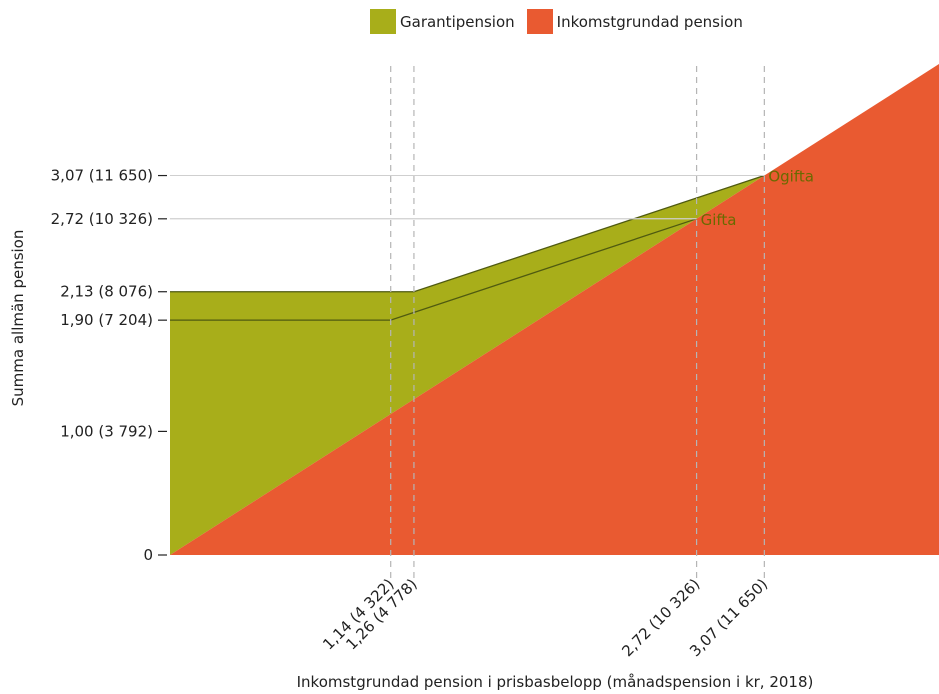 Image resolution: width=939 pixels, height=694 pixels. I want to click on legend-item-garantipension: Garantipension, so click(442, 21).